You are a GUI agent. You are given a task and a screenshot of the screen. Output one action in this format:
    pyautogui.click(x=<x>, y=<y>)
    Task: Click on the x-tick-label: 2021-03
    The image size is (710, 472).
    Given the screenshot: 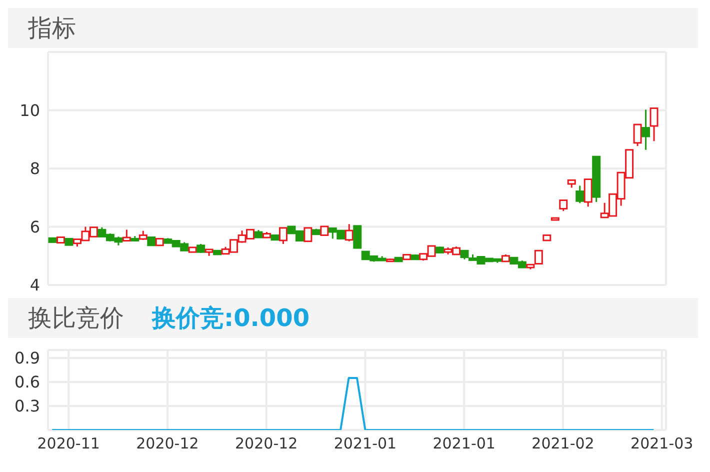 What is the action you would take?
    pyautogui.click(x=662, y=443)
    